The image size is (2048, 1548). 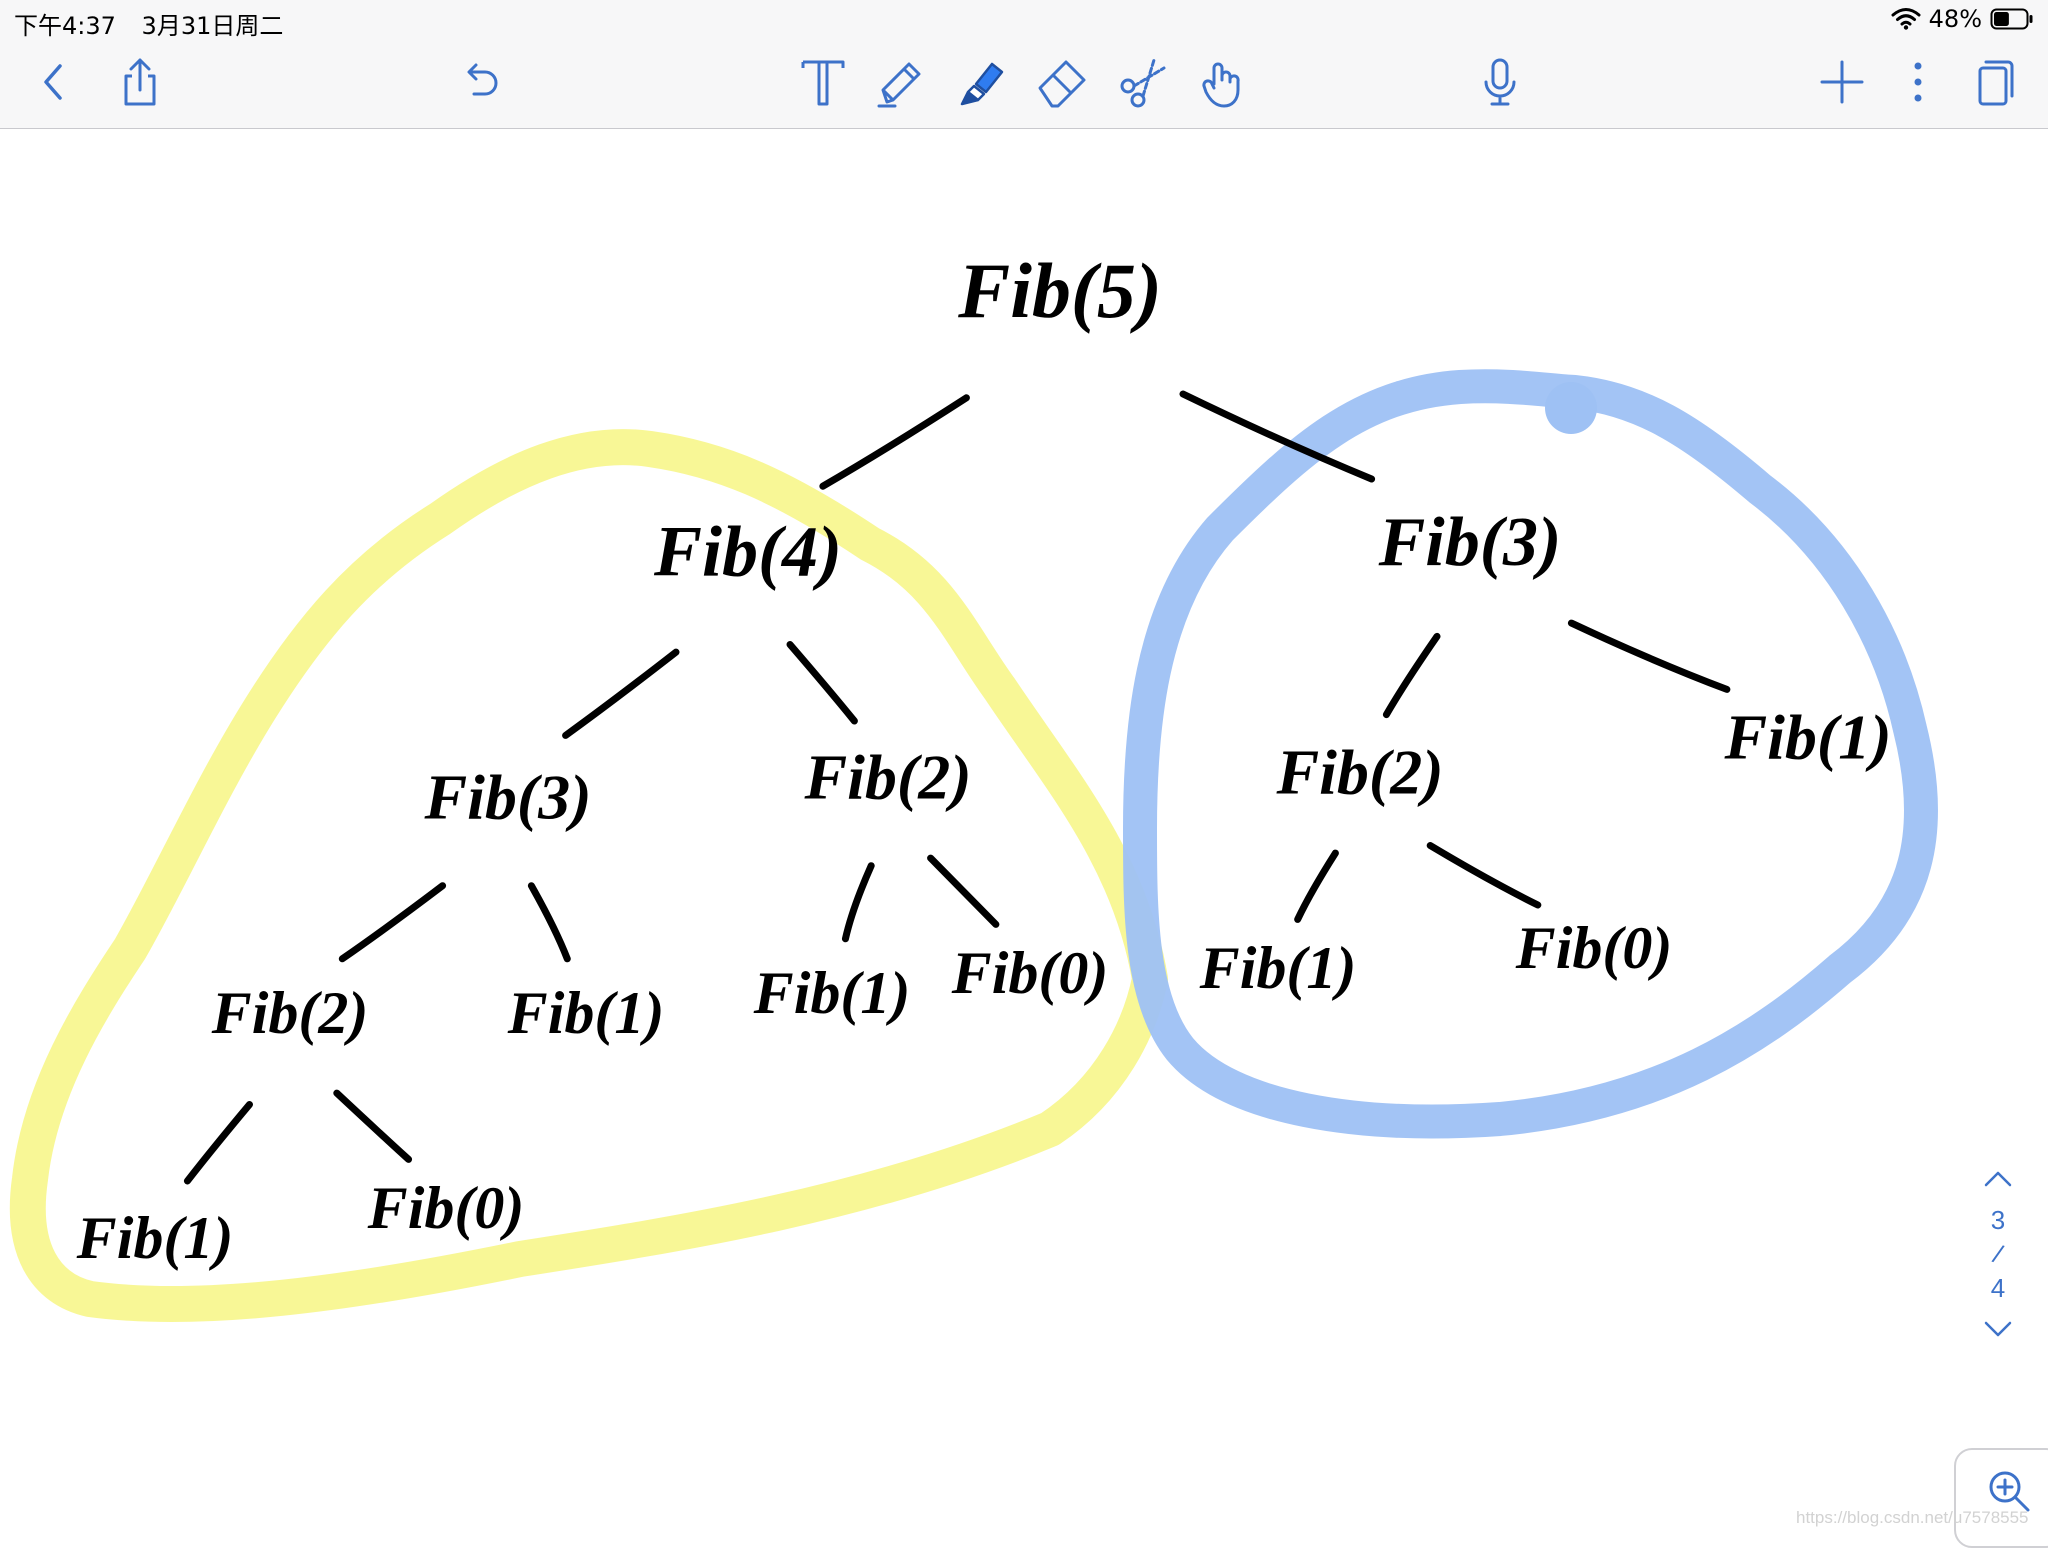 I want to click on eraser-tool-button, so click(x=1062, y=82).